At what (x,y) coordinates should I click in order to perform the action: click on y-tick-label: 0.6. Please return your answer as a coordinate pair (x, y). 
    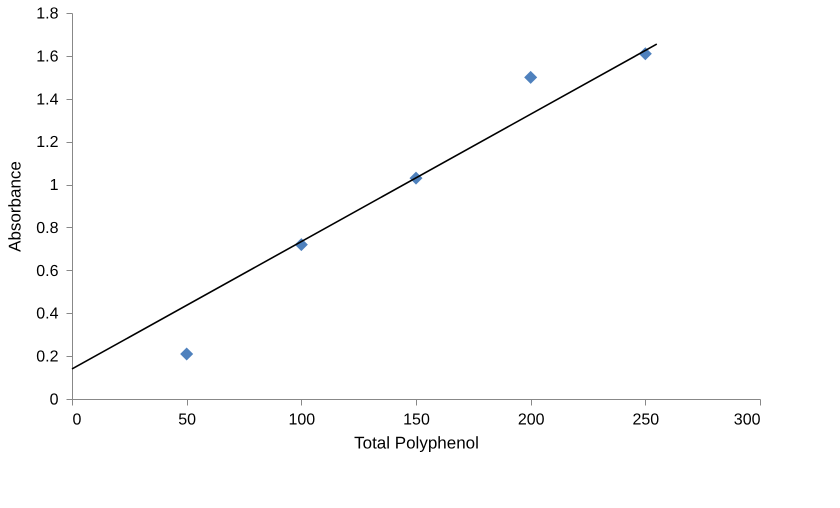
    Looking at the image, I should click on (47, 271).